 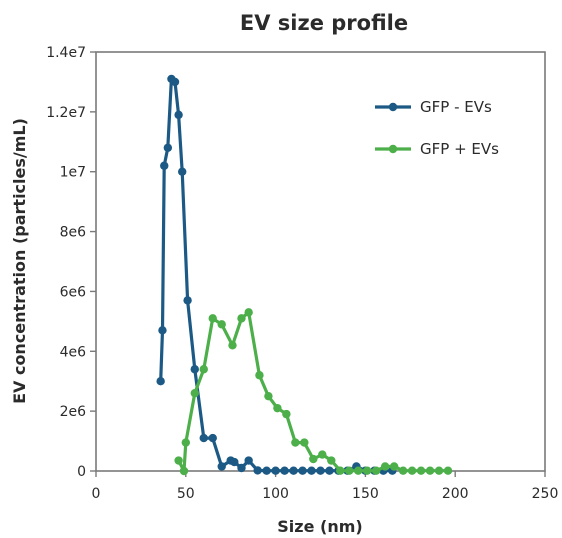 I want to click on y-tick-label: 1.2e7, so click(x=66, y=113).